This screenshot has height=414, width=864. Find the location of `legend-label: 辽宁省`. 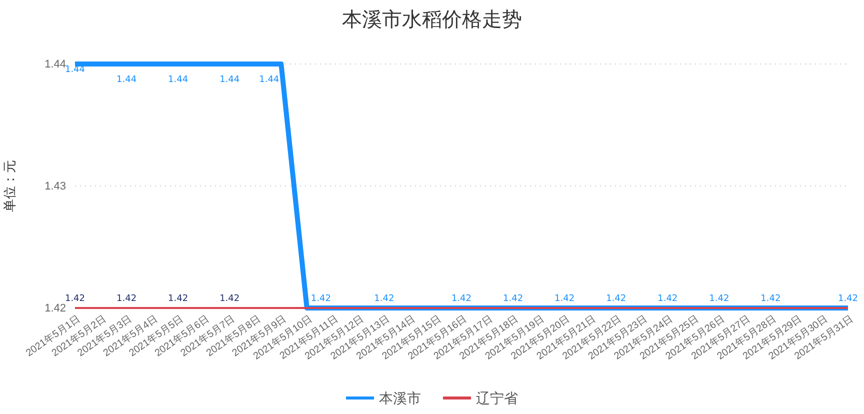

legend-label: 辽宁省 is located at coordinates (497, 399).